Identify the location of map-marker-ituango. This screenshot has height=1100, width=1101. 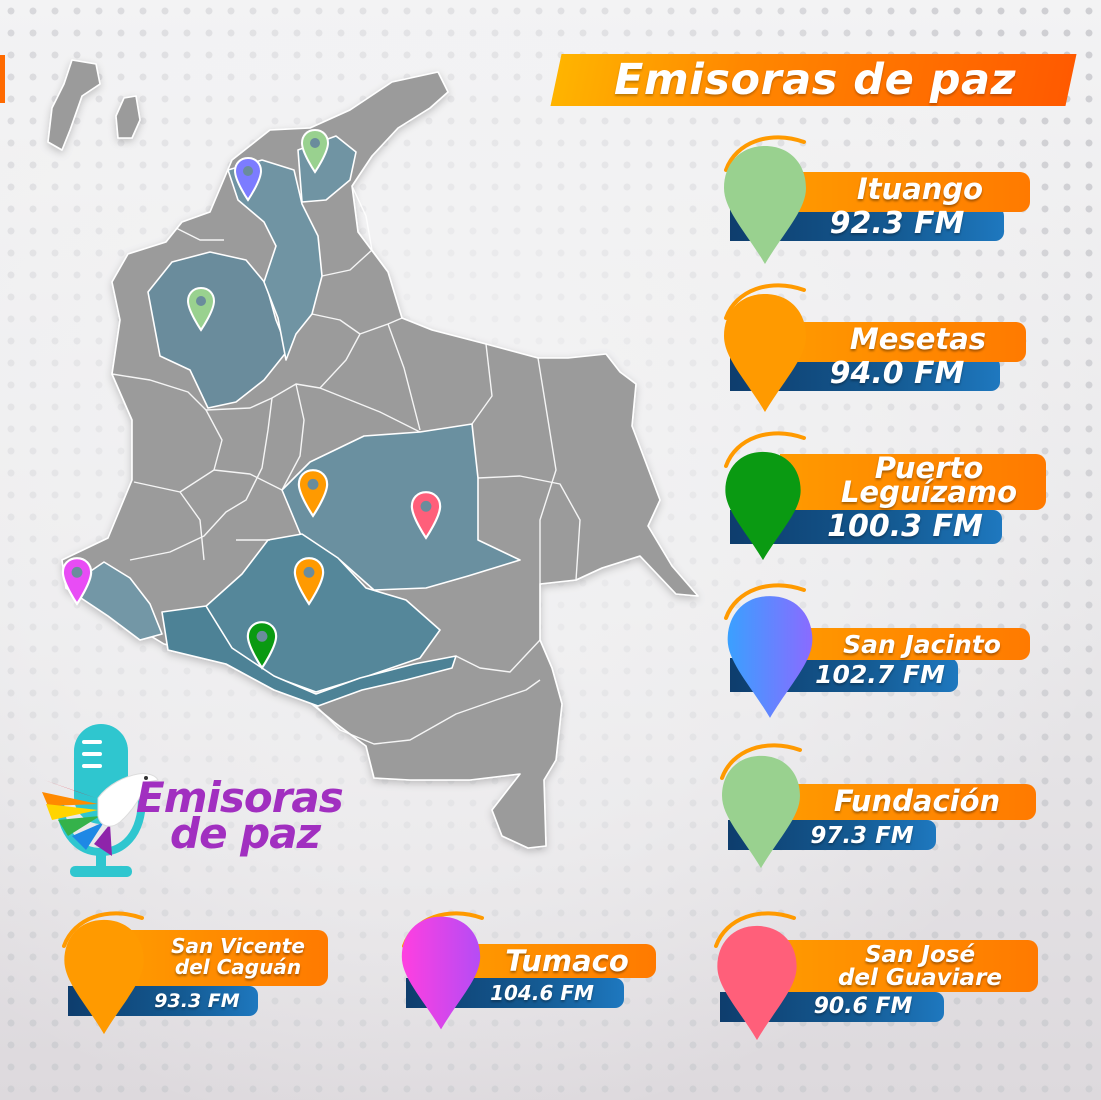
(201, 309).